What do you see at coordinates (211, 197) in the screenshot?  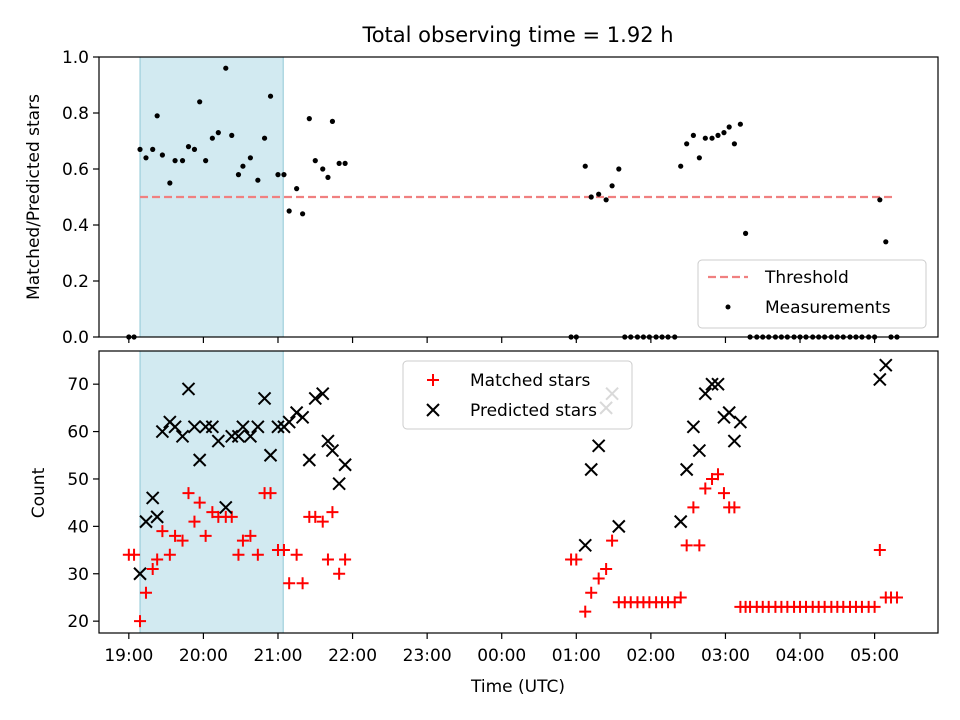 I see `shaded-observing-interval` at bounding box center [211, 197].